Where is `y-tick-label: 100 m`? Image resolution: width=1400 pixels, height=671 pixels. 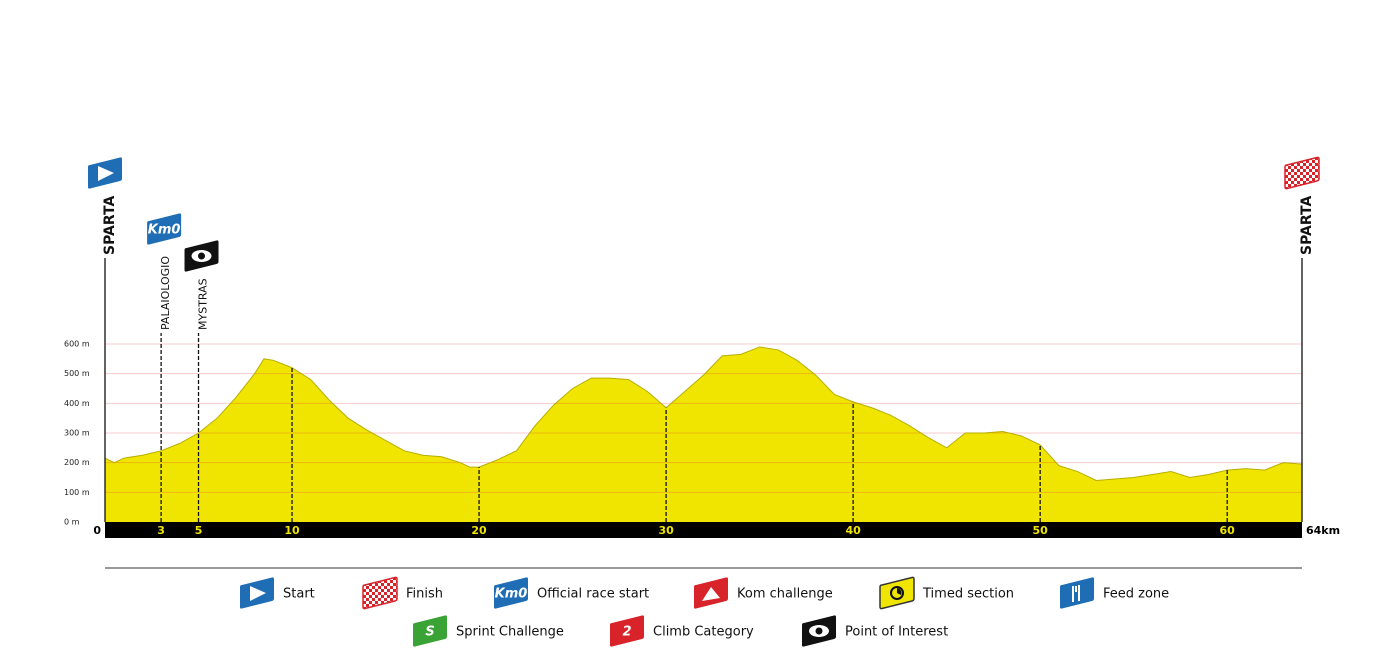 y-tick-label: 100 m is located at coordinates (77, 492).